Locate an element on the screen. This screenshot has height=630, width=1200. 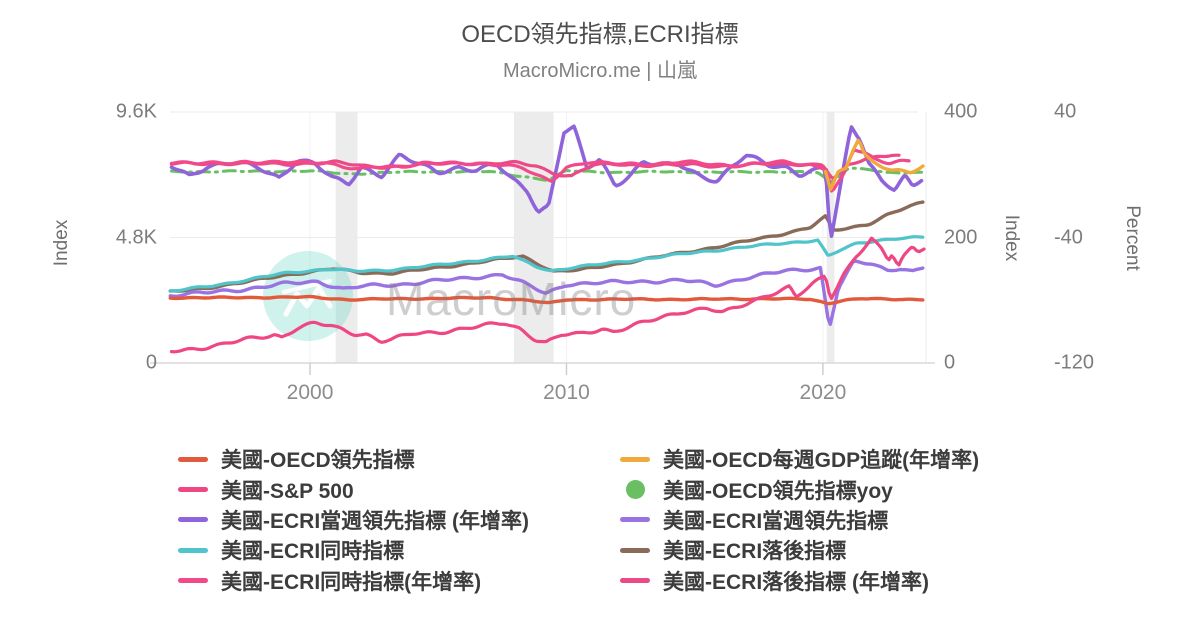
oecd-lei-yoy-swatch is located at coordinates (635, 490).